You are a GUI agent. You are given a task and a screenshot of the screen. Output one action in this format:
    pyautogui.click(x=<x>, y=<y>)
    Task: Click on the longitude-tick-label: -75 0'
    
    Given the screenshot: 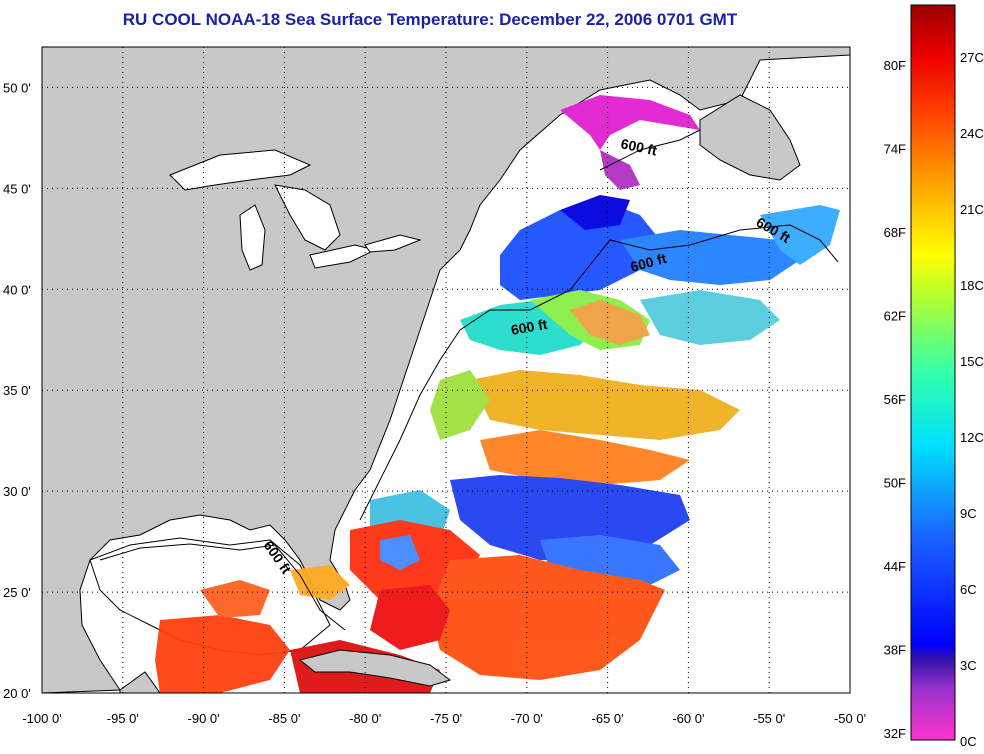 What is the action you would take?
    pyautogui.click(x=446, y=718)
    